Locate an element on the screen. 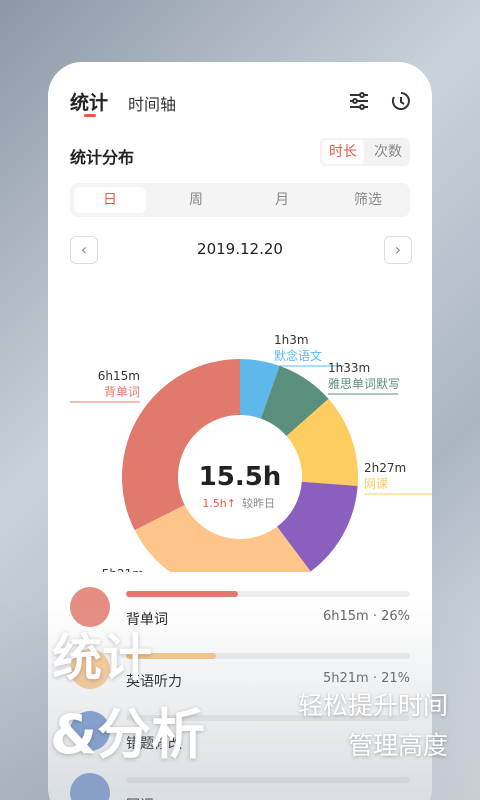  slice-name: 默念语文 is located at coordinates (298, 355).